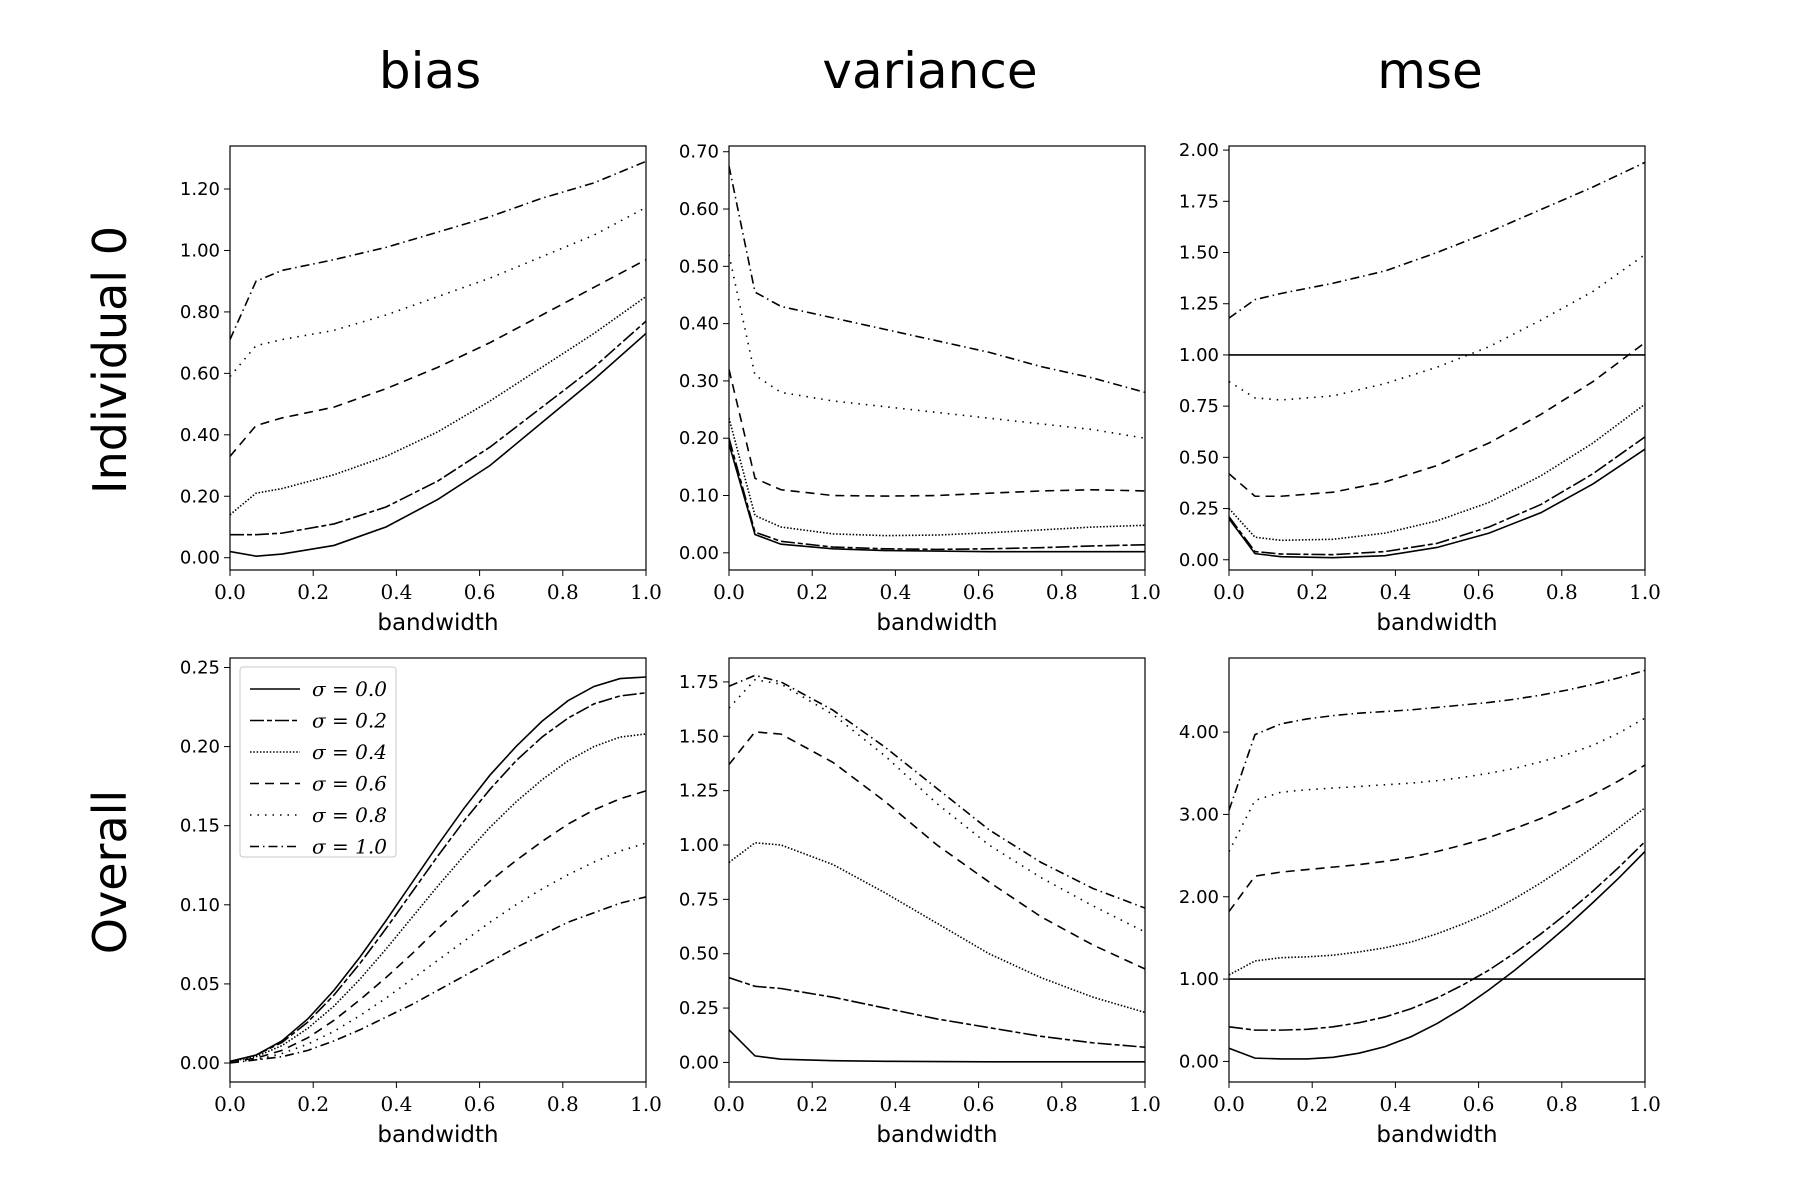 This screenshot has width=1800, height=1200. What do you see at coordinates (1199, 732) in the screenshot?
I see `y-tick-label: 4.00` at bounding box center [1199, 732].